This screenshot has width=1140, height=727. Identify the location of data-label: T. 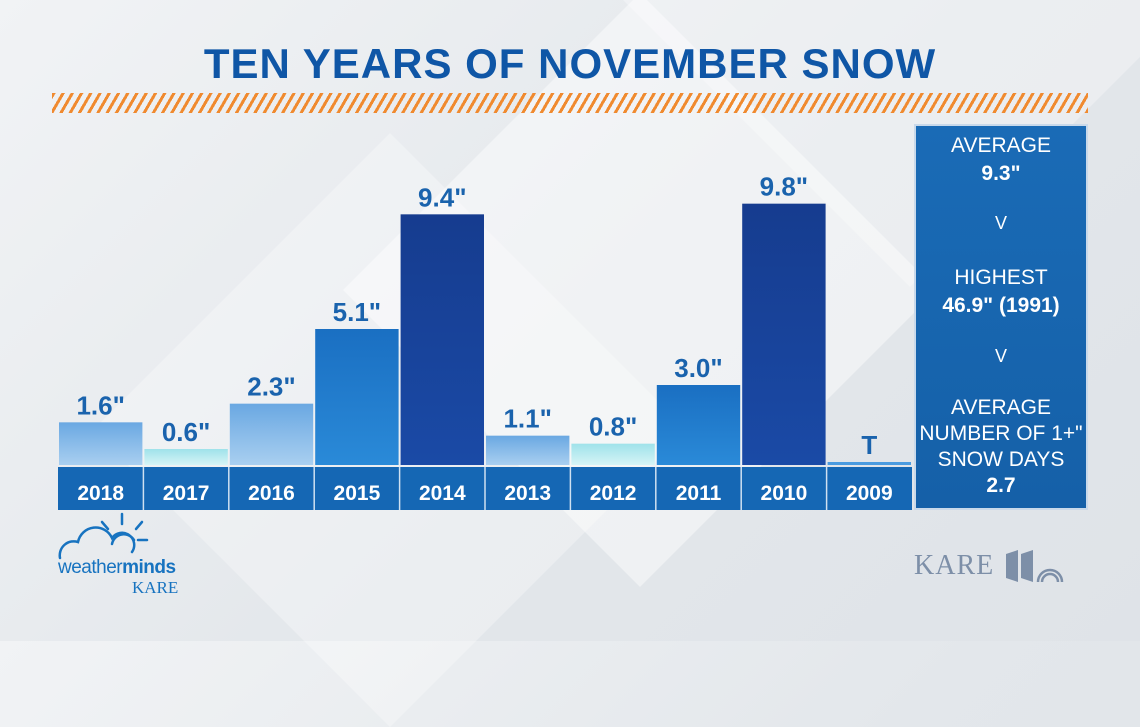
(869, 445).